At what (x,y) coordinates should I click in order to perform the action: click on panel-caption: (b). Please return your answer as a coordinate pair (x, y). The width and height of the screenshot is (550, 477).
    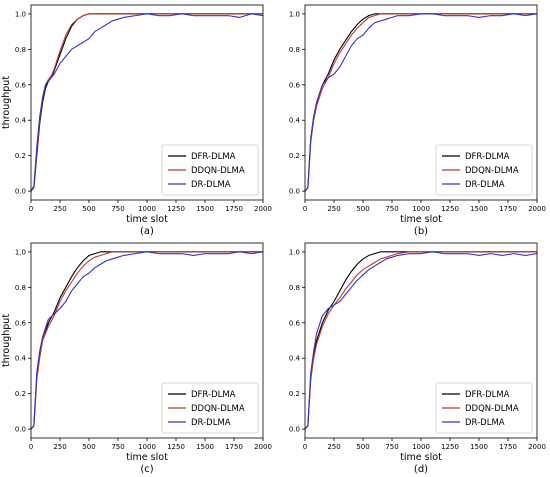
    Looking at the image, I should click on (421, 231).